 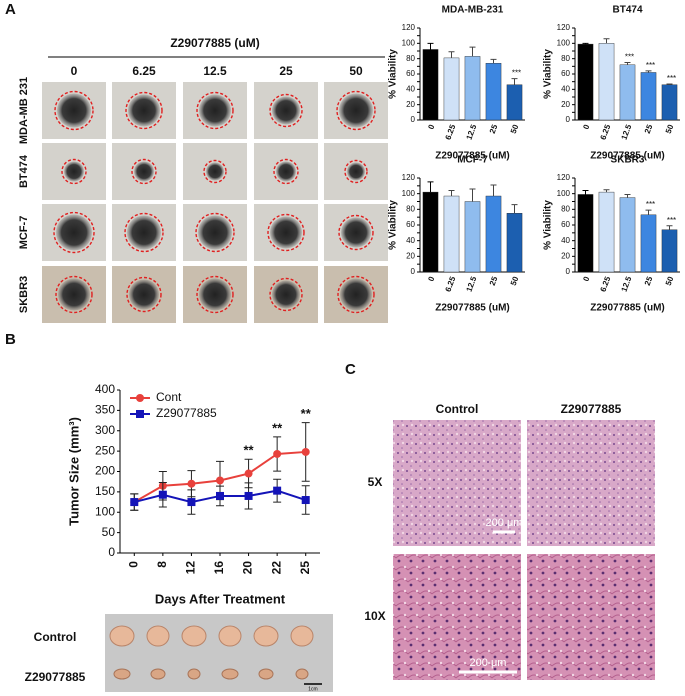 What do you see at coordinates (105, 410) in the screenshot?
I see `y-tick-label: 350` at bounding box center [105, 410].